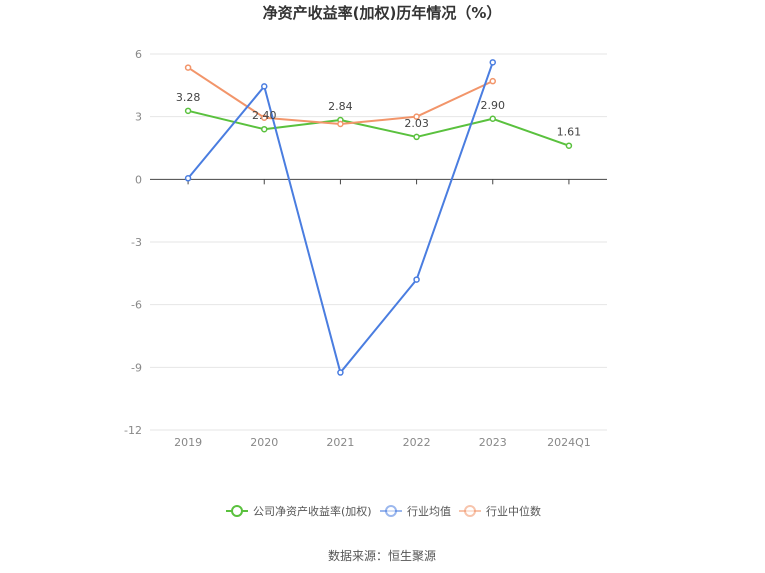  I want to click on source-note: 数据来源：恒生聚源, so click(382, 555).